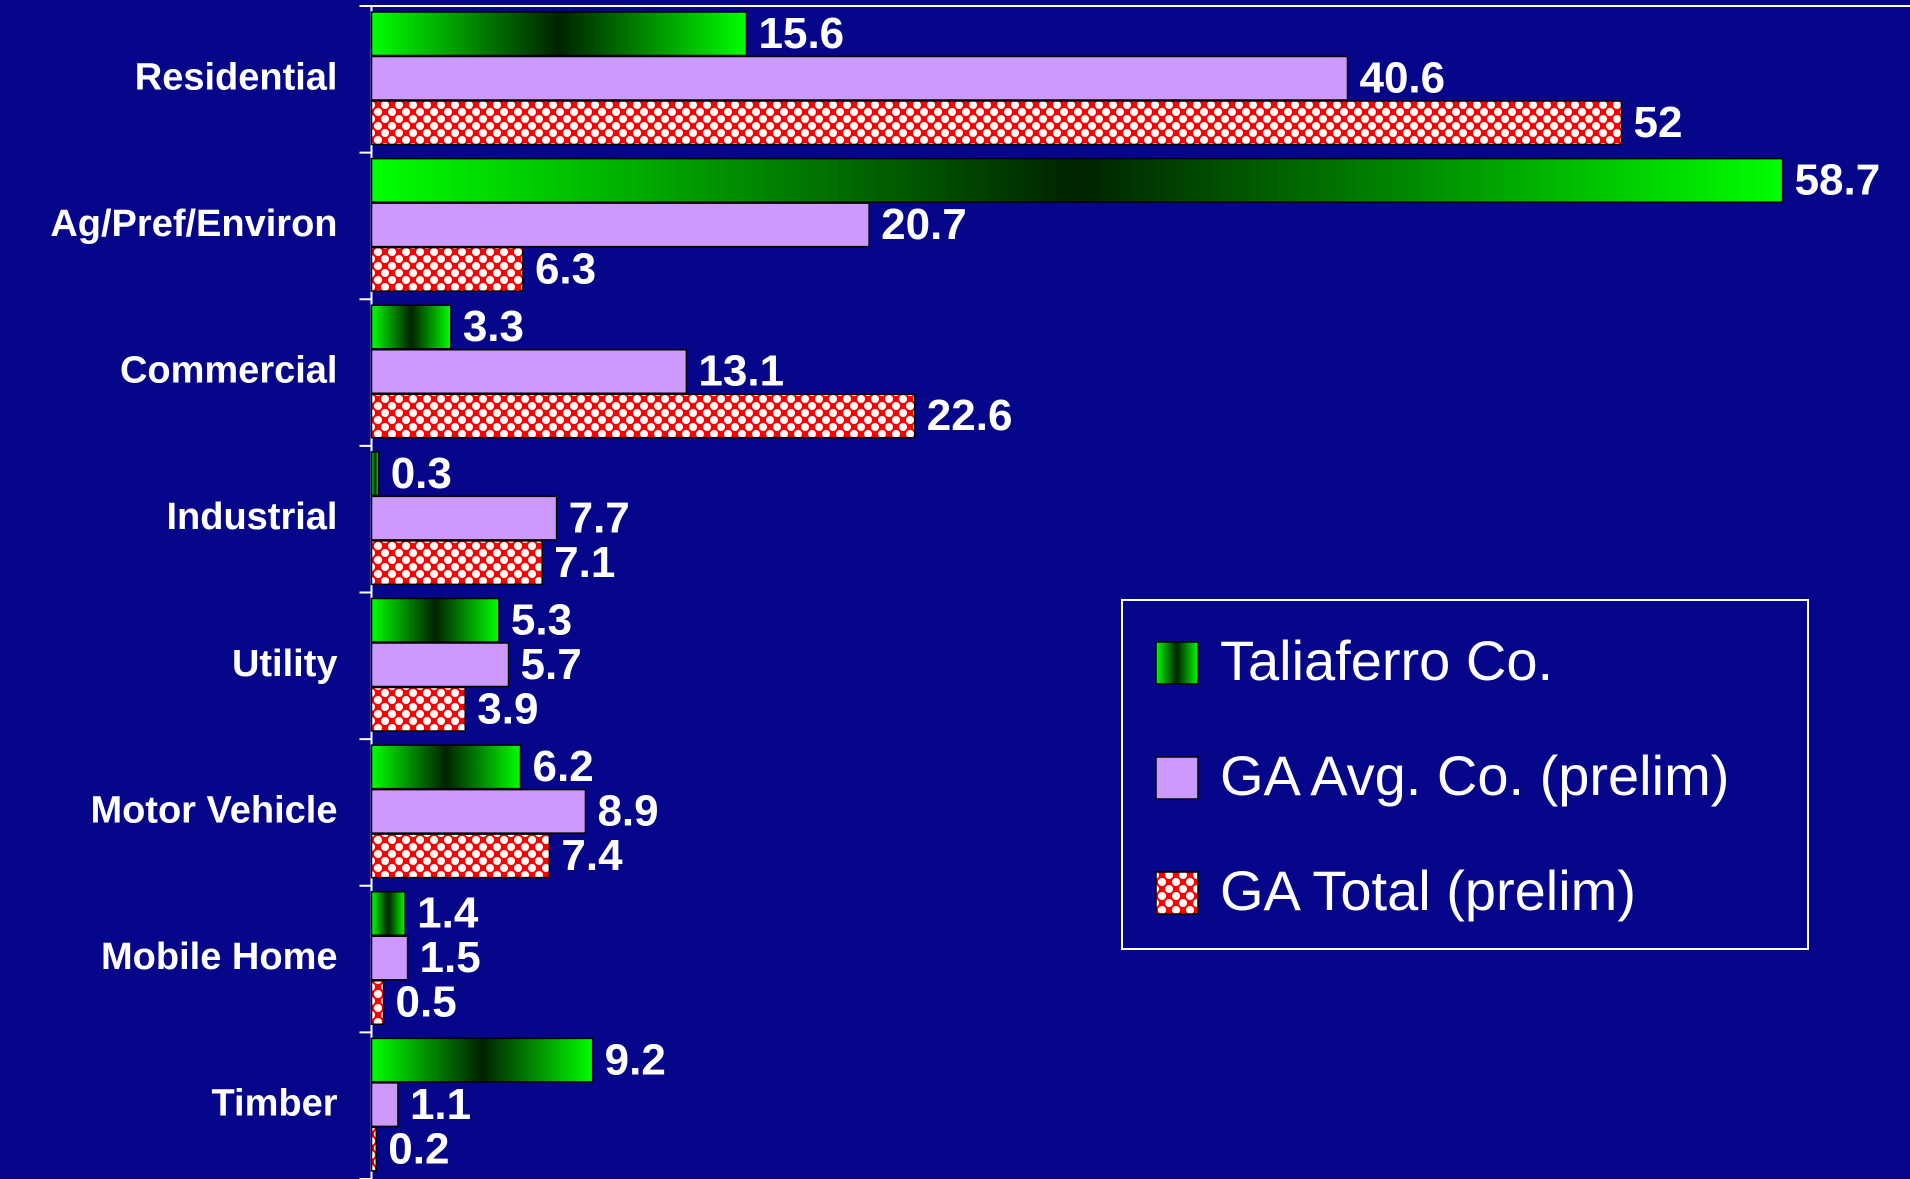 This screenshot has width=1910, height=1179. Describe the element at coordinates (592, 855) in the screenshot. I see `data-label: 7.4` at that location.